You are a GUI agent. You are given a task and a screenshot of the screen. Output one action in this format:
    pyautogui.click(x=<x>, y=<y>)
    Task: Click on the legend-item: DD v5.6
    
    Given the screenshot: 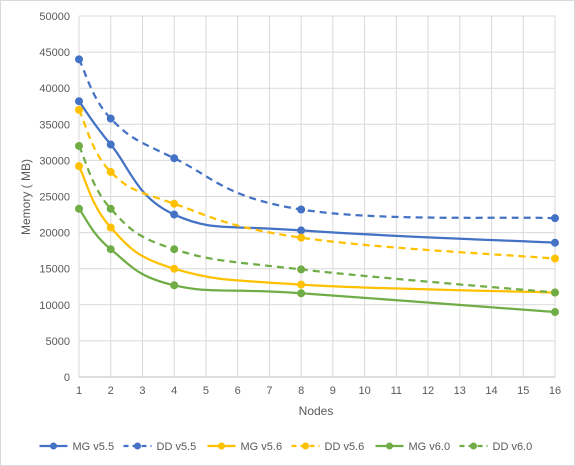 What is the action you would take?
    pyautogui.click(x=328, y=447)
    